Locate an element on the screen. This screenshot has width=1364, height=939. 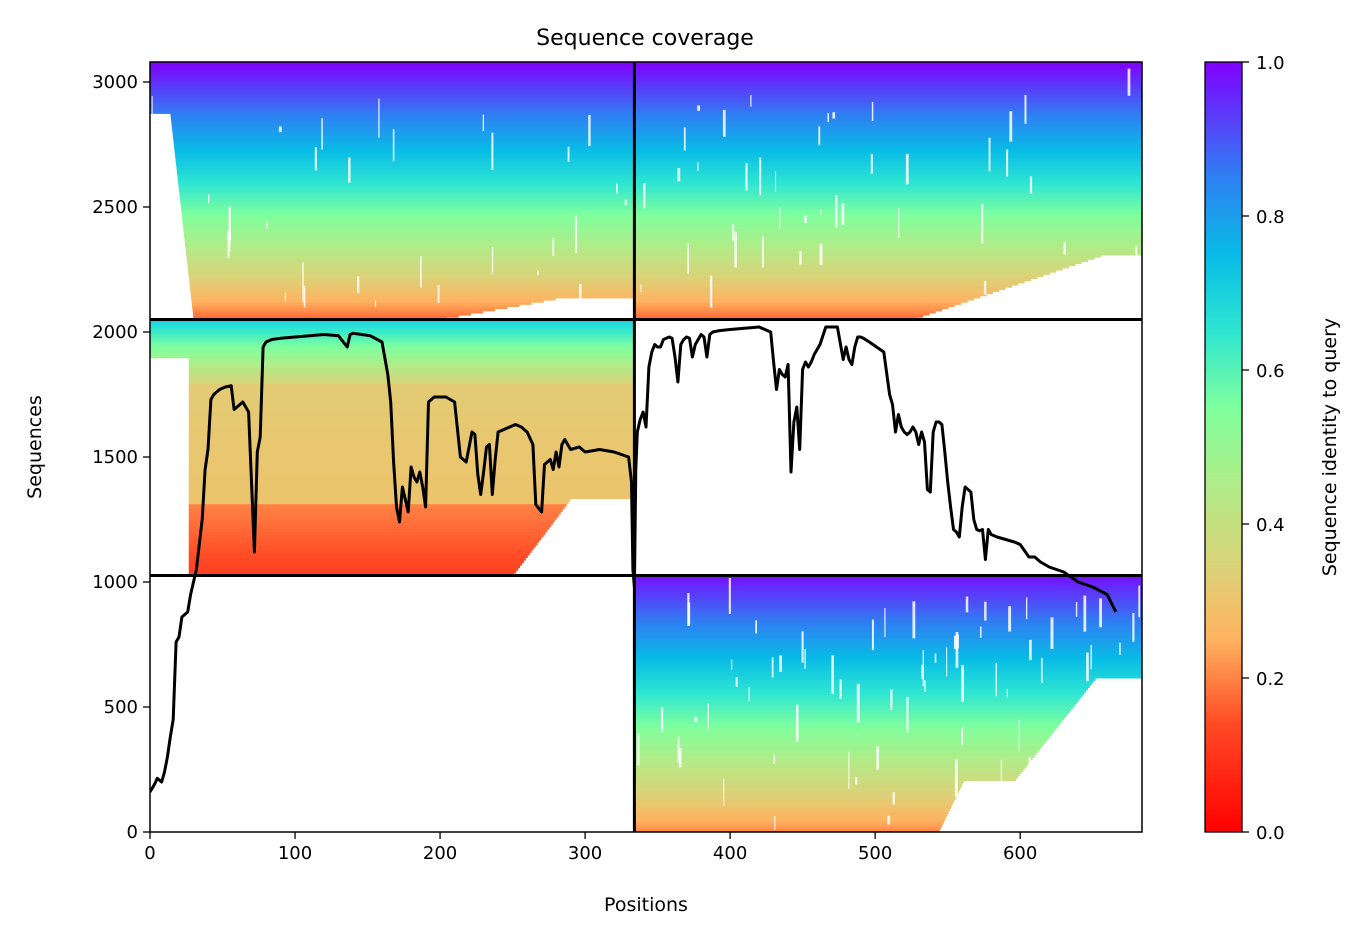
block-top-right is located at coordinates (888, 191).